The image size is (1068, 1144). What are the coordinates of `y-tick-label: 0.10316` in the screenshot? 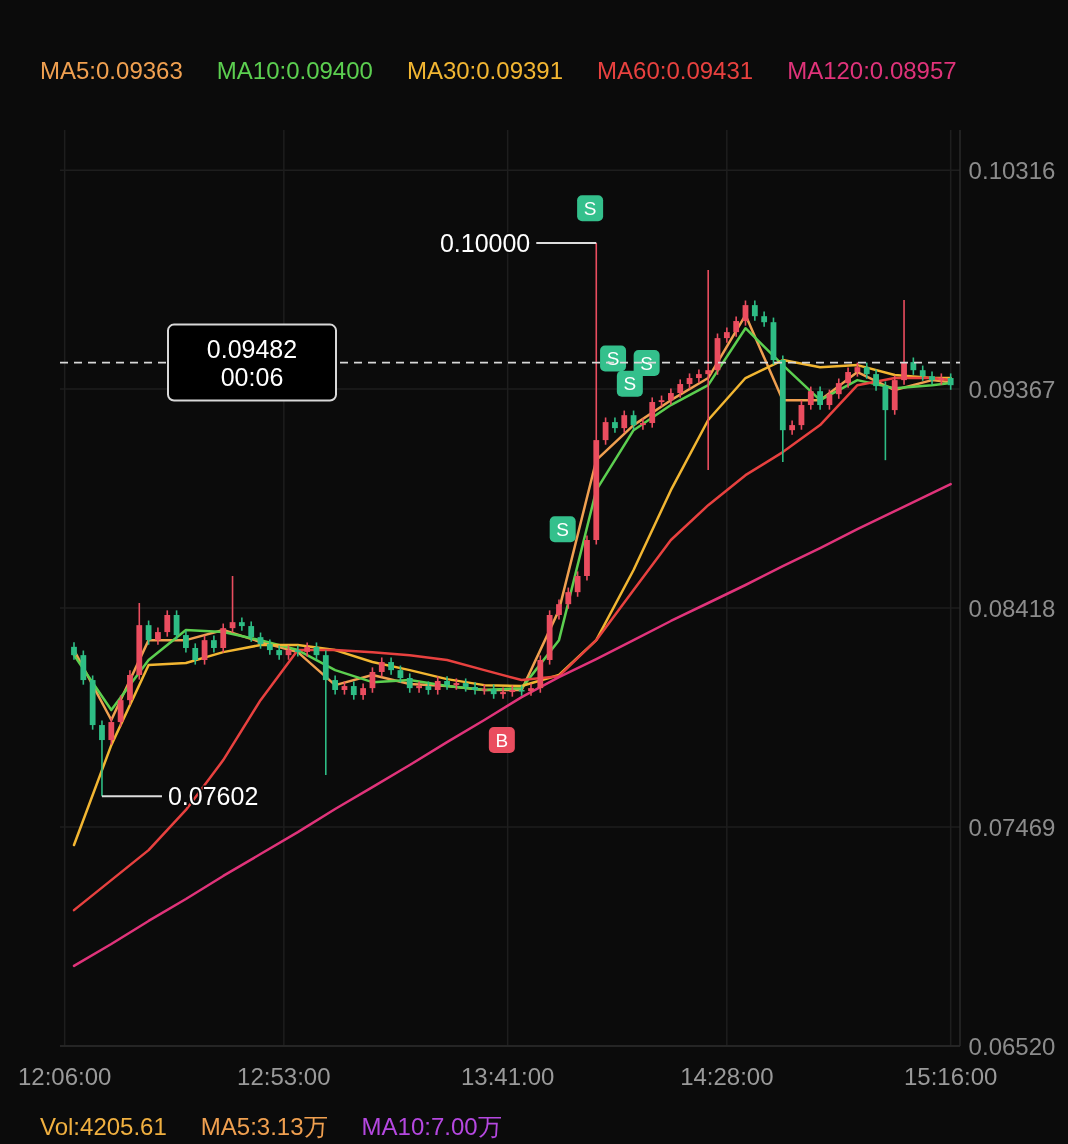 It's located at (1012, 170).